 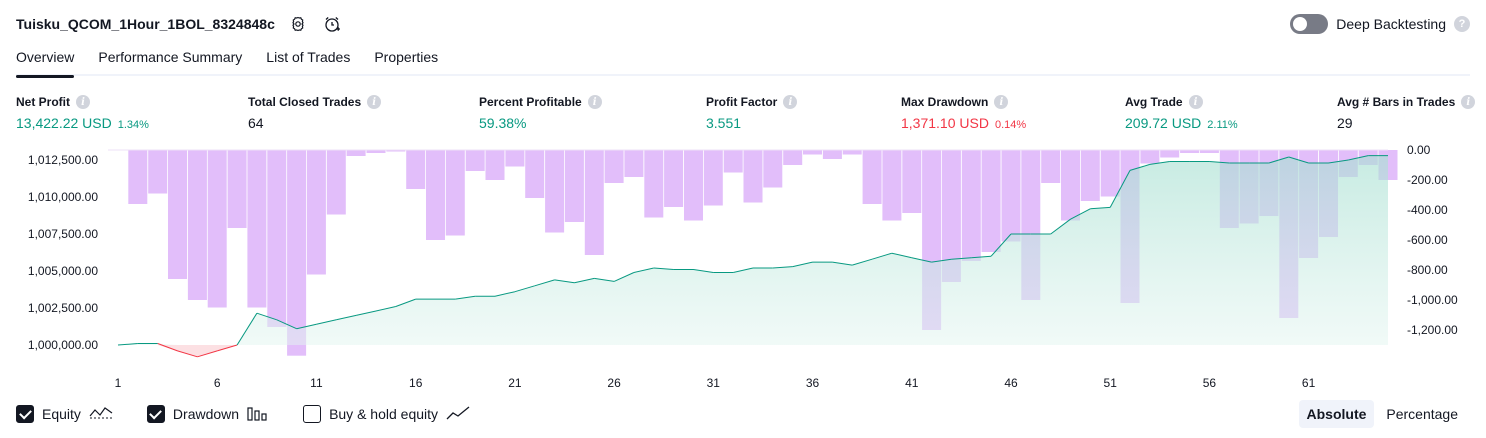 What do you see at coordinates (170, 57) in the screenshot?
I see `tab-performance-summary: Performance Summary` at bounding box center [170, 57].